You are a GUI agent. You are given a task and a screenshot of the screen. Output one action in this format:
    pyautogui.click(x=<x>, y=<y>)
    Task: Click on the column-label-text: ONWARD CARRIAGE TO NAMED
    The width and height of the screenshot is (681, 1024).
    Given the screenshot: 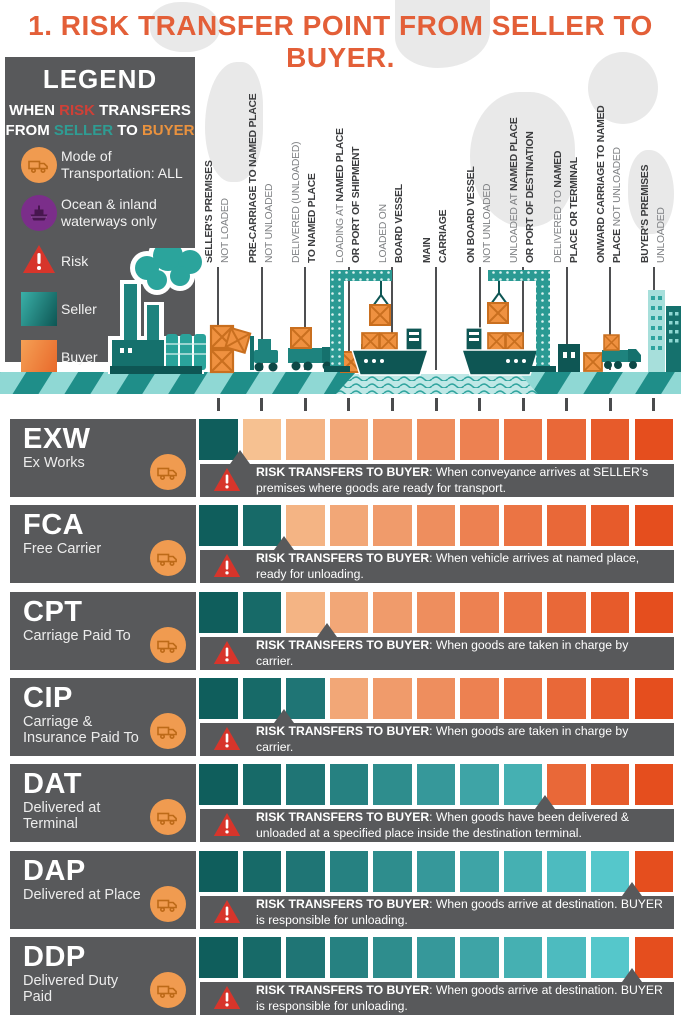 What is the action you would take?
    pyautogui.click(x=602, y=184)
    